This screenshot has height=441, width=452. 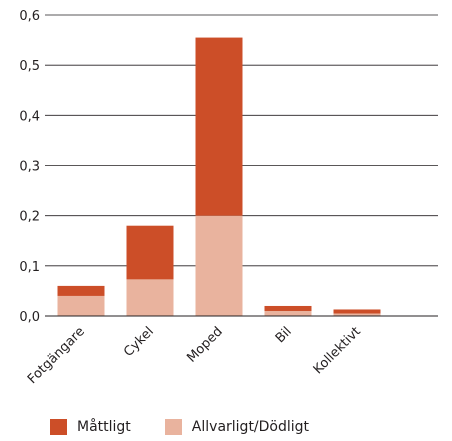 What do you see at coordinates (204, 344) in the screenshot?
I see `x-category-label: Moped` at bounding box center [204, 344].